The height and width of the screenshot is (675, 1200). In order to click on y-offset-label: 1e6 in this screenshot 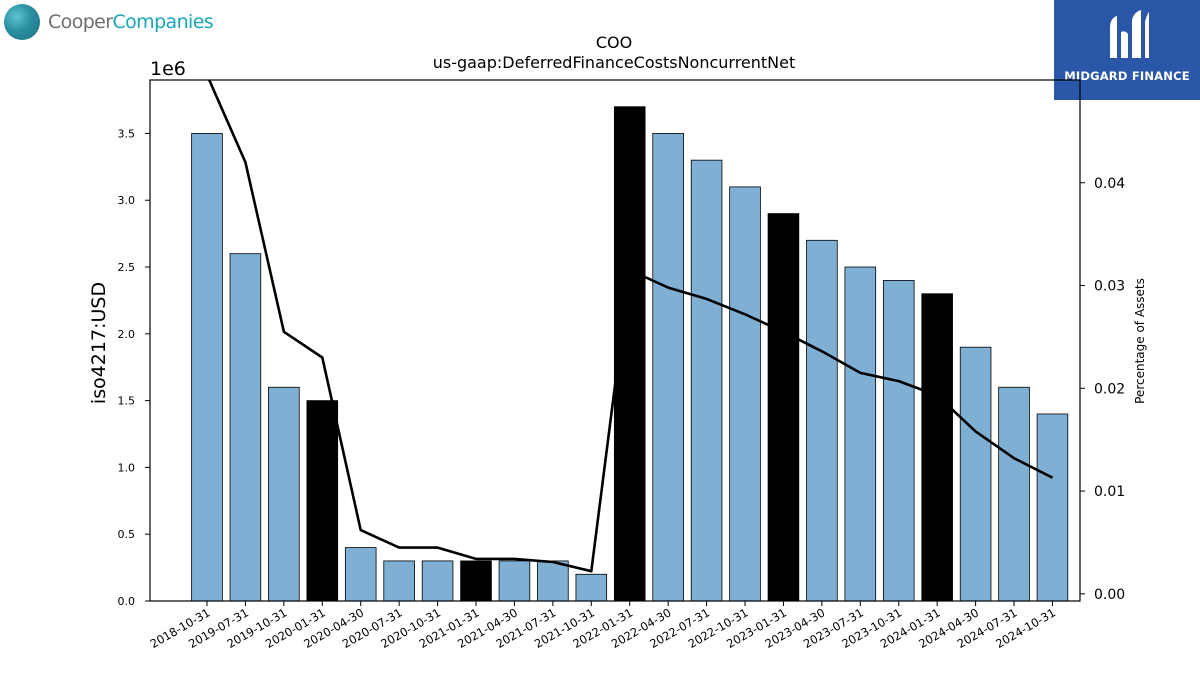, I will do `click(168, 69)`.